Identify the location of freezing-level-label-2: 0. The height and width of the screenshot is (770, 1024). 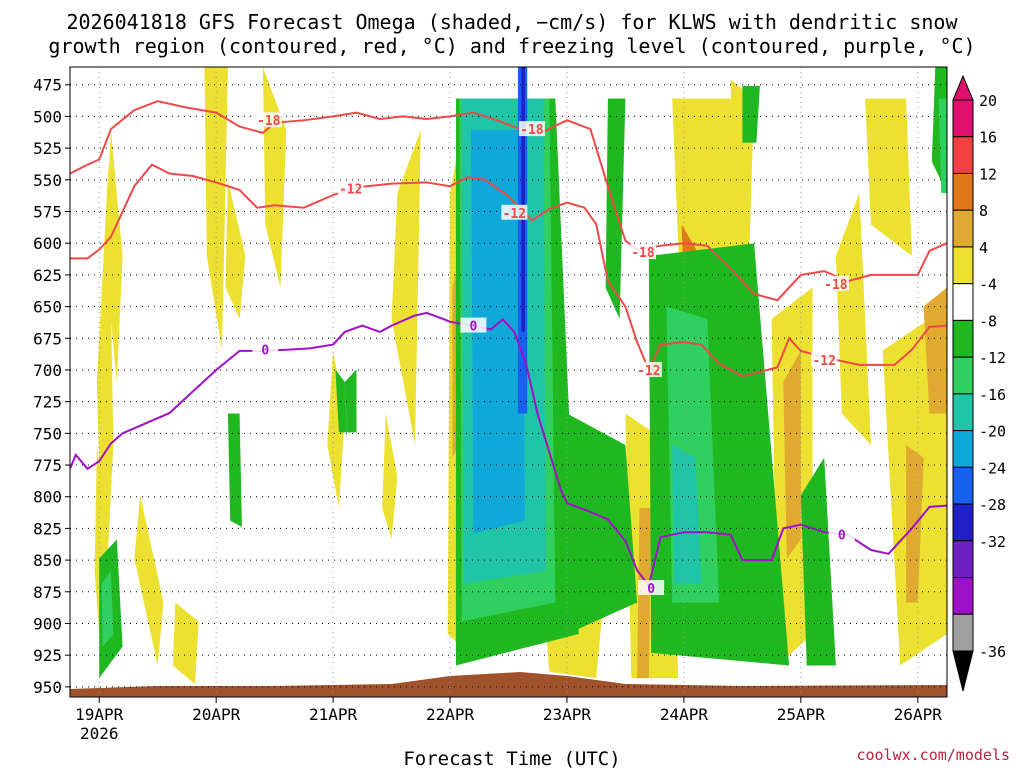
(474, 327).